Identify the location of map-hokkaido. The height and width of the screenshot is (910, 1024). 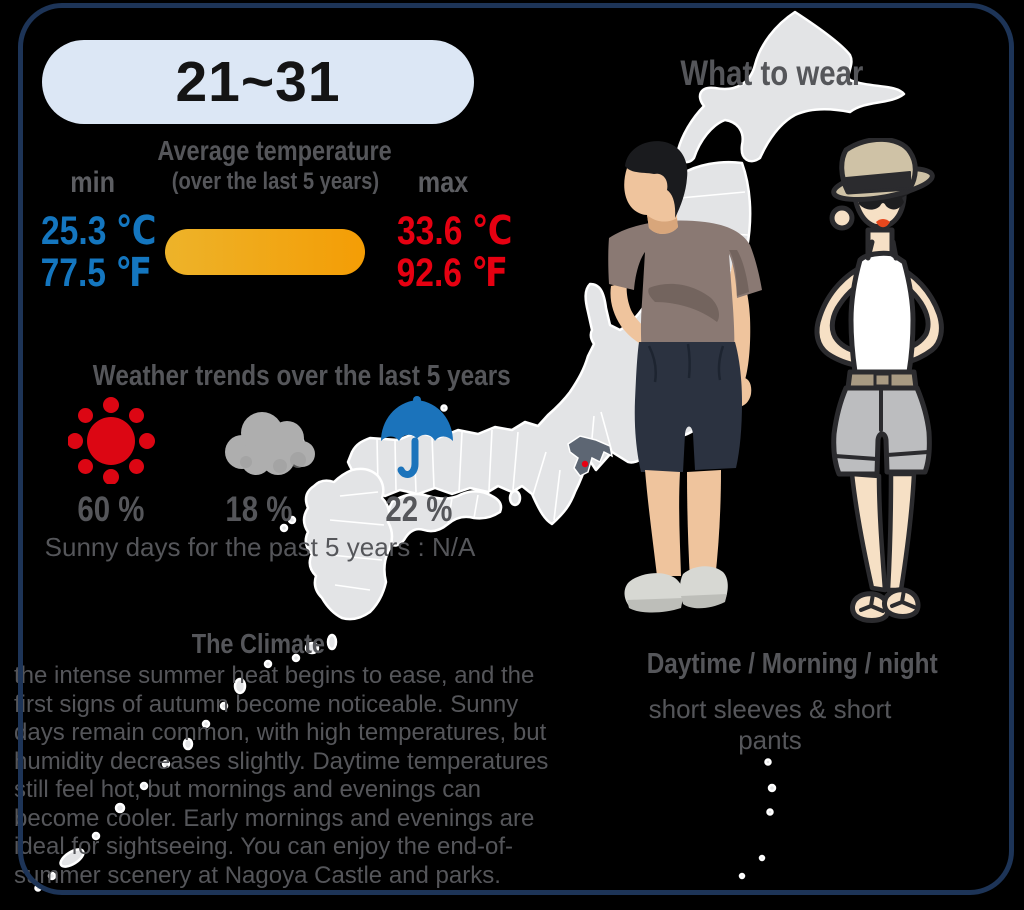
(791, 87).